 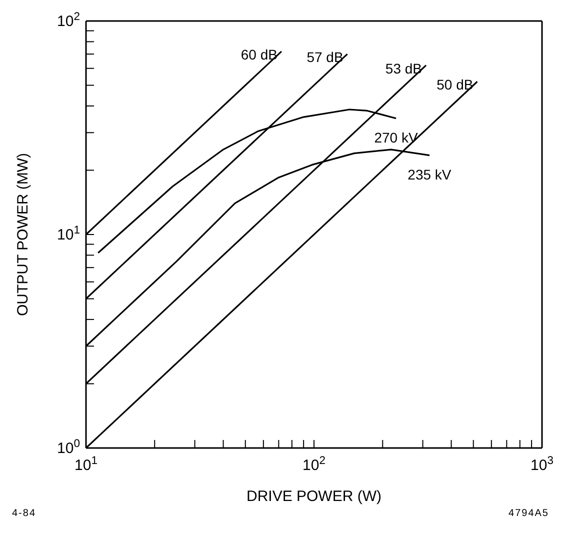 I want to click on x-axis-title: DRIVE POWER (W), so click(x=314, y=496).